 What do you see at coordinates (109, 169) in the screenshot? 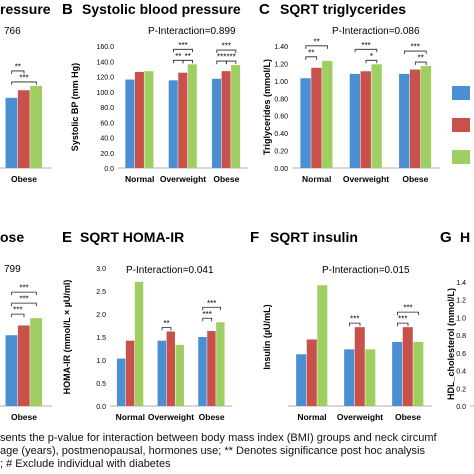
I see `y-tick-label: 0.0` at bounding box center [109, 169].